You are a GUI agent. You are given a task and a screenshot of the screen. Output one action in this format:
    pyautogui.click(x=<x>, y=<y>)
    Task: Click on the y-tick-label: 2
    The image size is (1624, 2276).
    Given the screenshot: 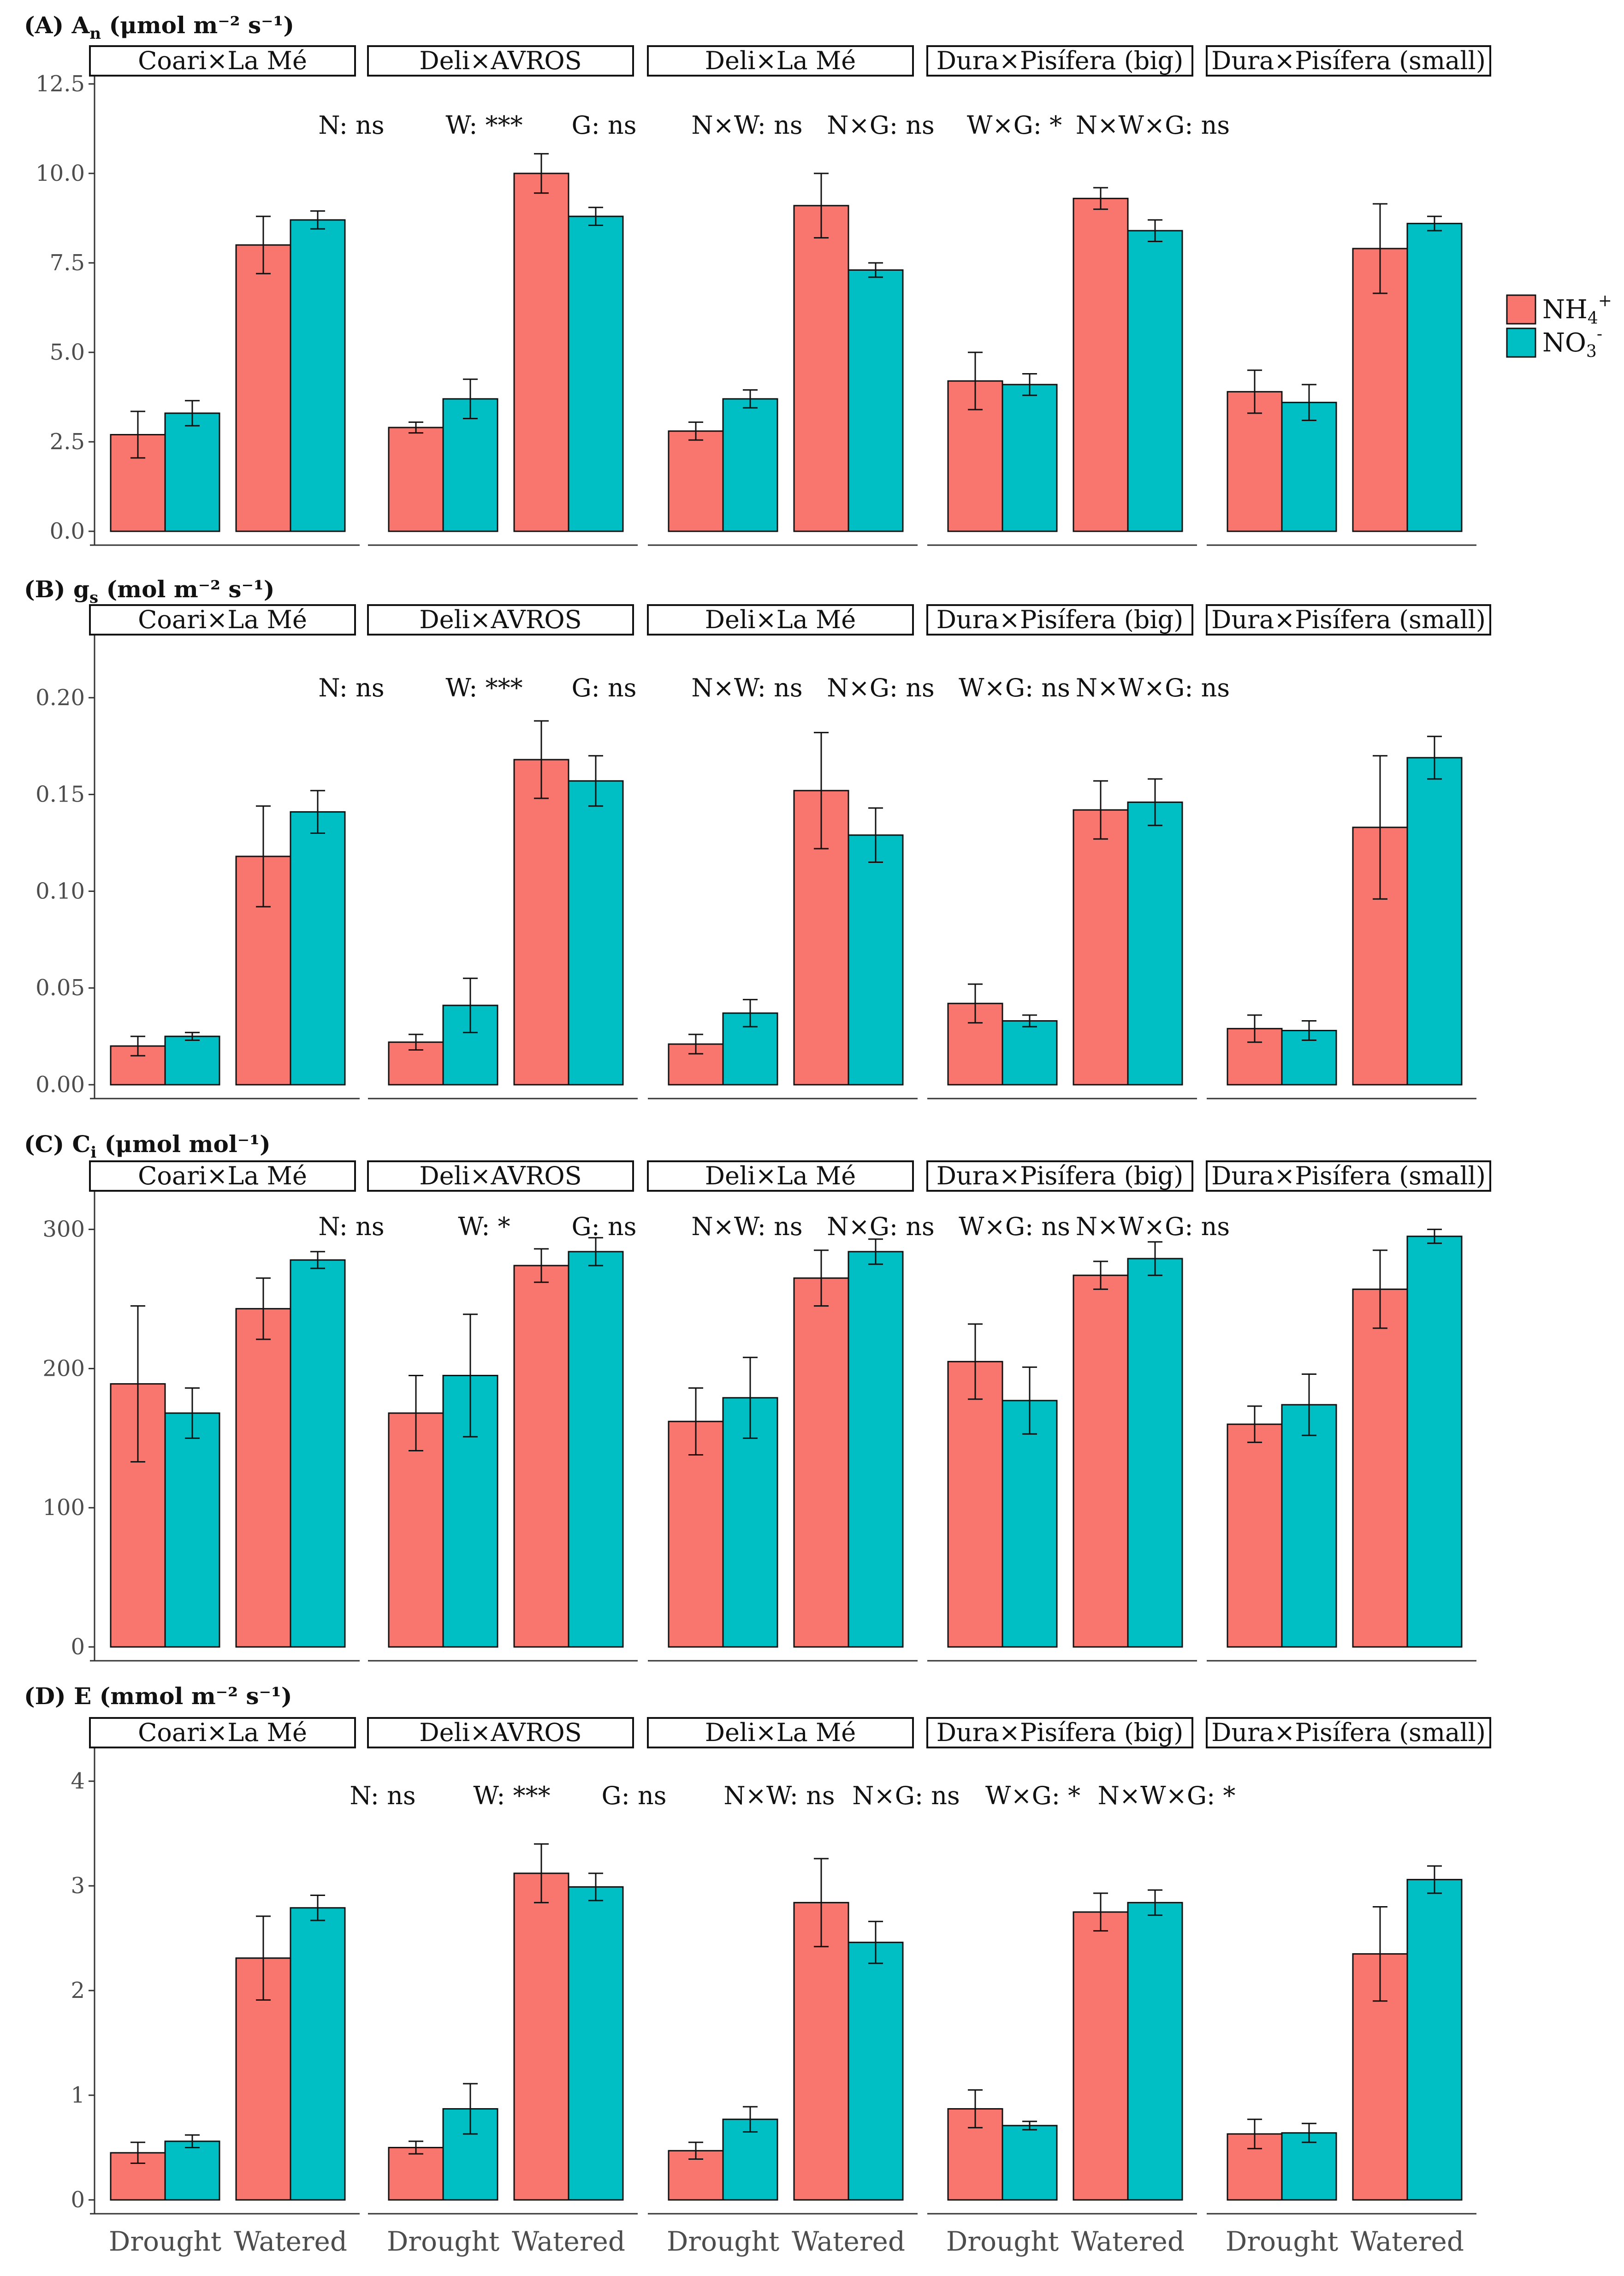 What is the action you would take?
    pyautogui.click(x=78, y=1990)
    